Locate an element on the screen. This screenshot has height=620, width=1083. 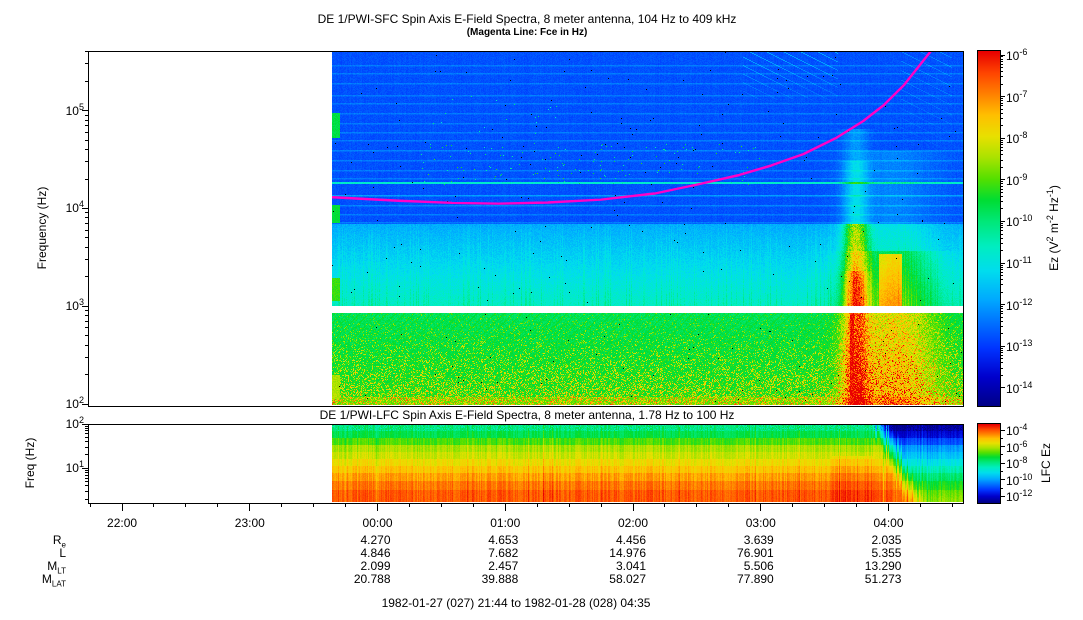
sfc-cb-tick-label: 10-12 is located at coordinates (1019, 304).